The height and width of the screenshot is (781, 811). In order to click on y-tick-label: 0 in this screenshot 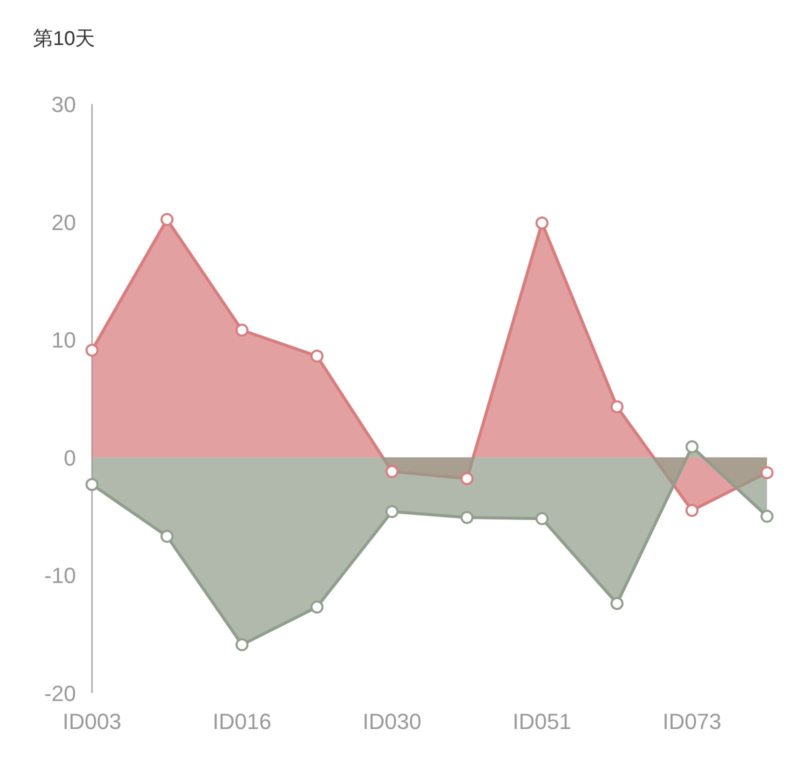, I will do `click(70, 457)`.